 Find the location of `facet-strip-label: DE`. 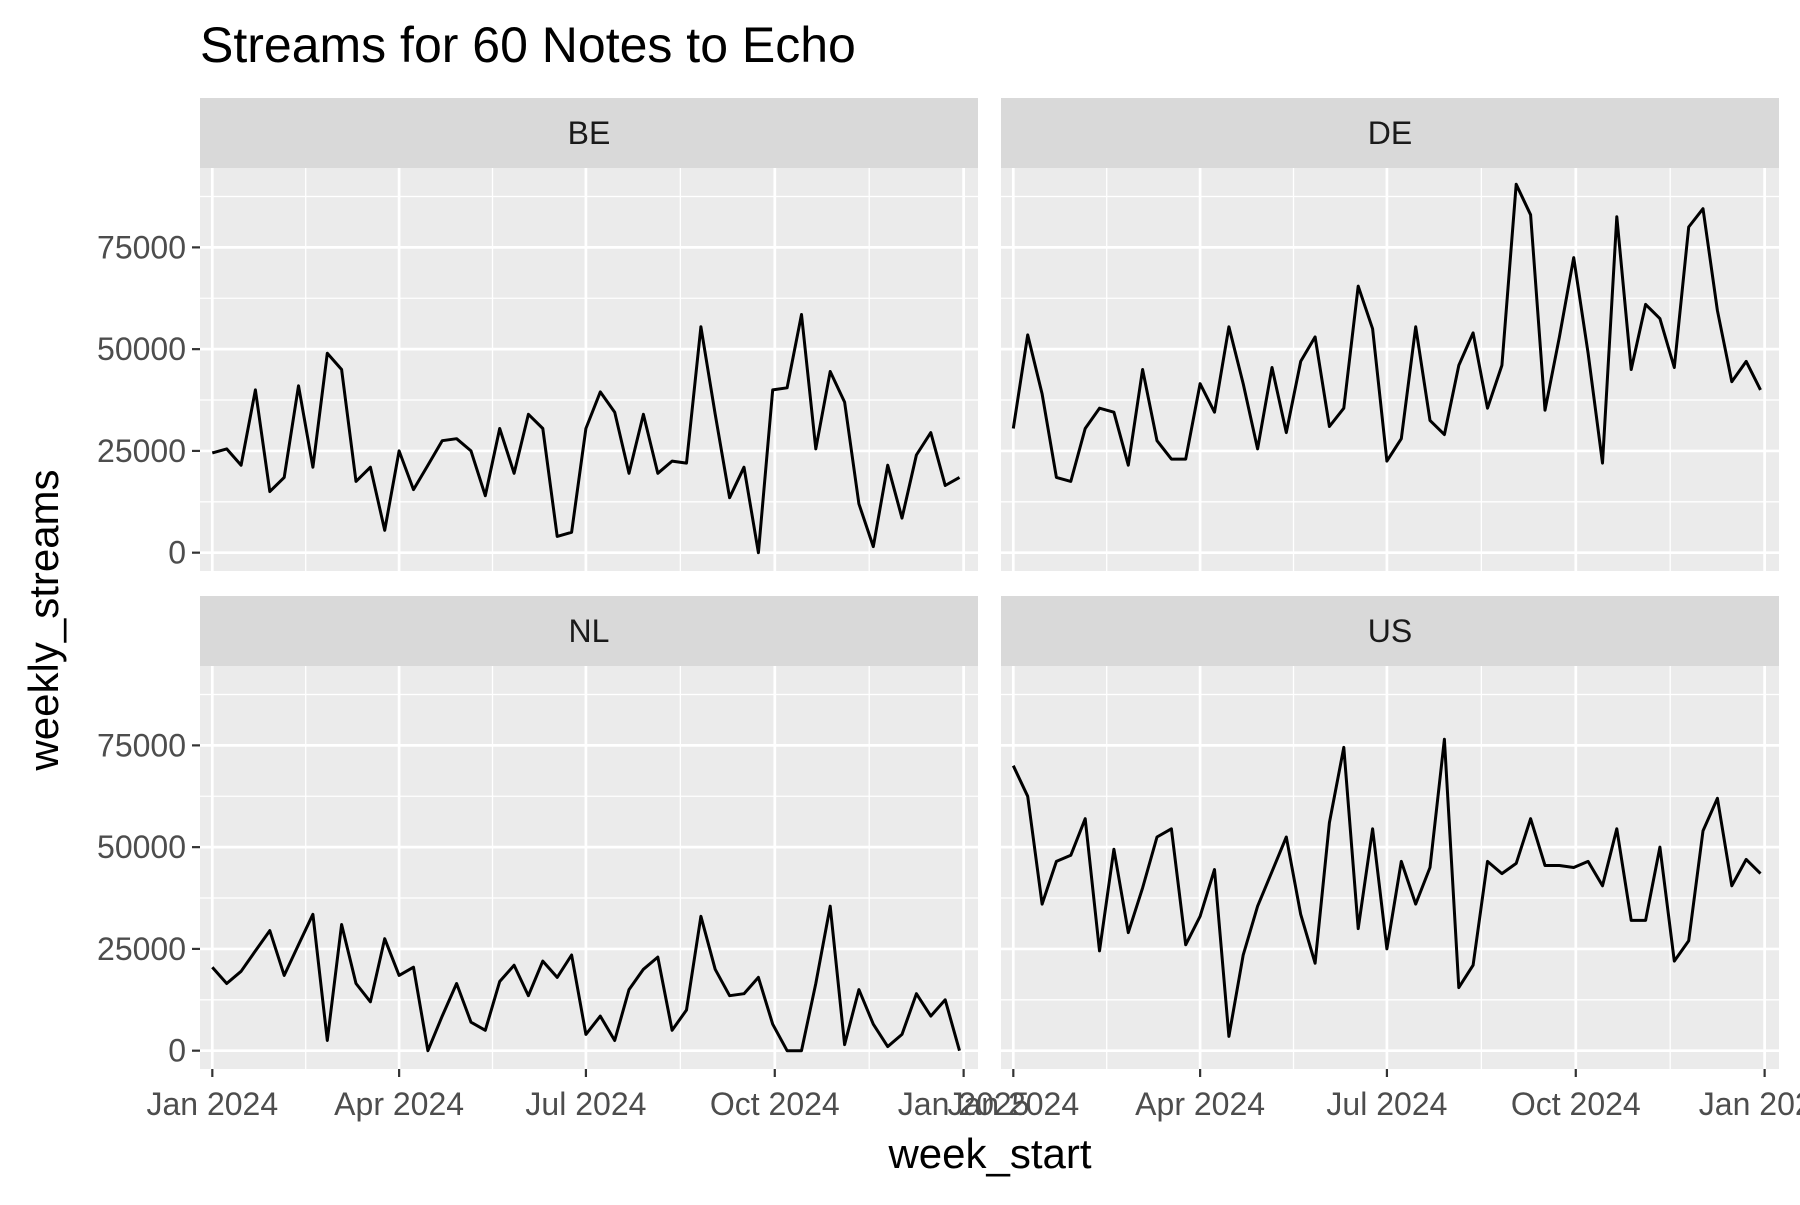

facet-strip-label: DE is located at coordinates (1390, 133).